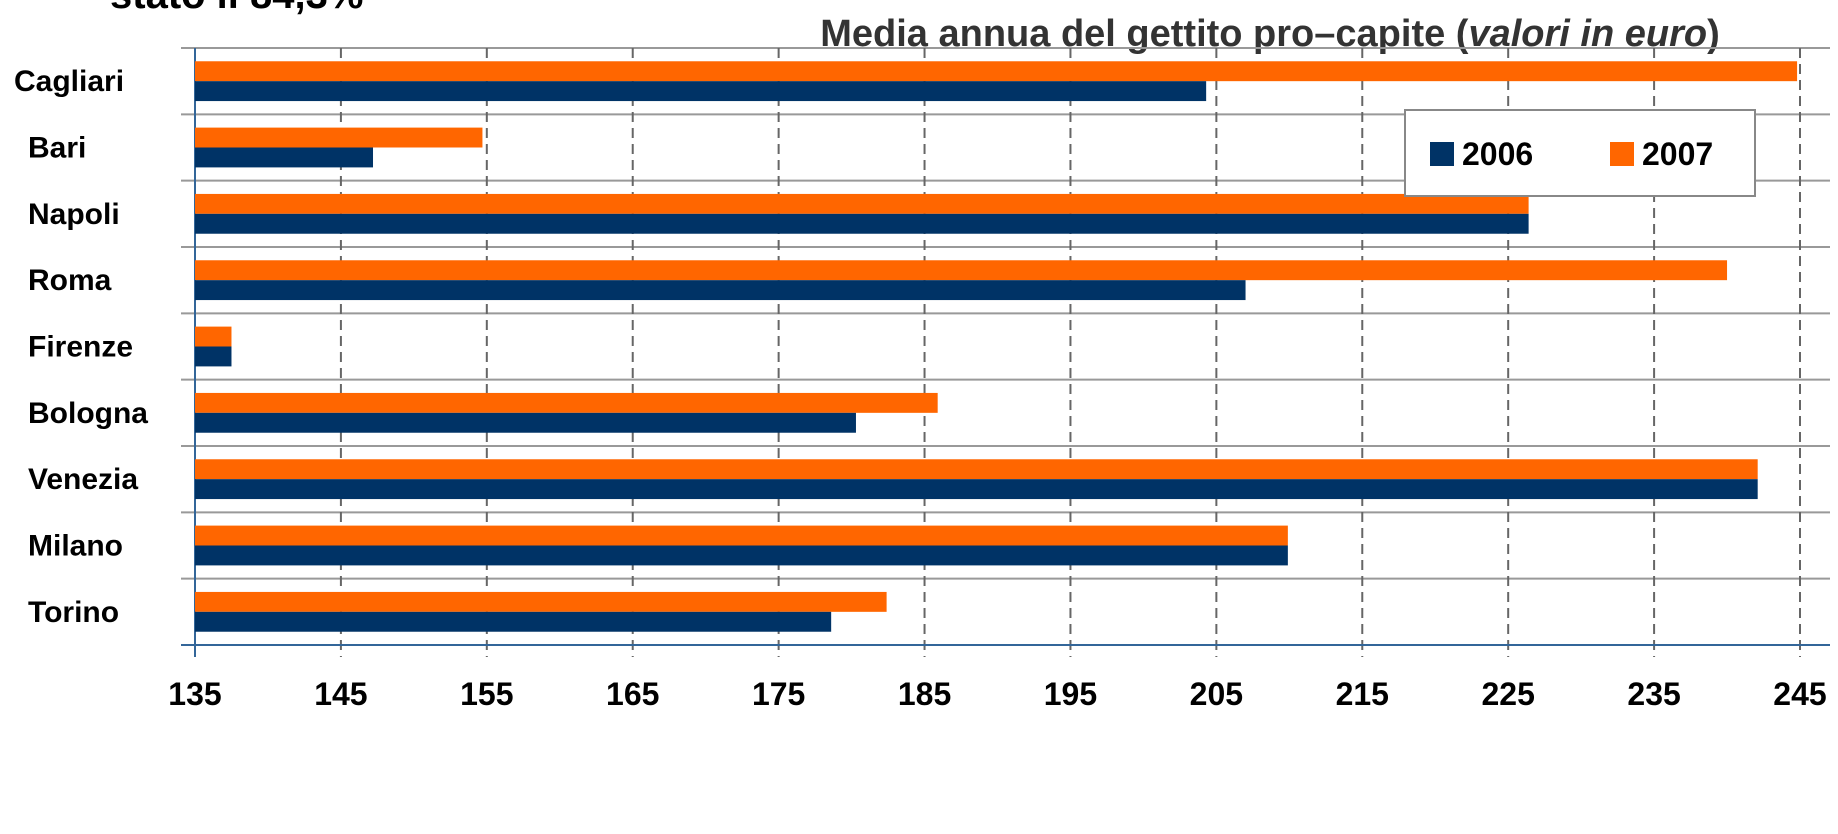  I want to click on legend-box, so click(1580, 153).